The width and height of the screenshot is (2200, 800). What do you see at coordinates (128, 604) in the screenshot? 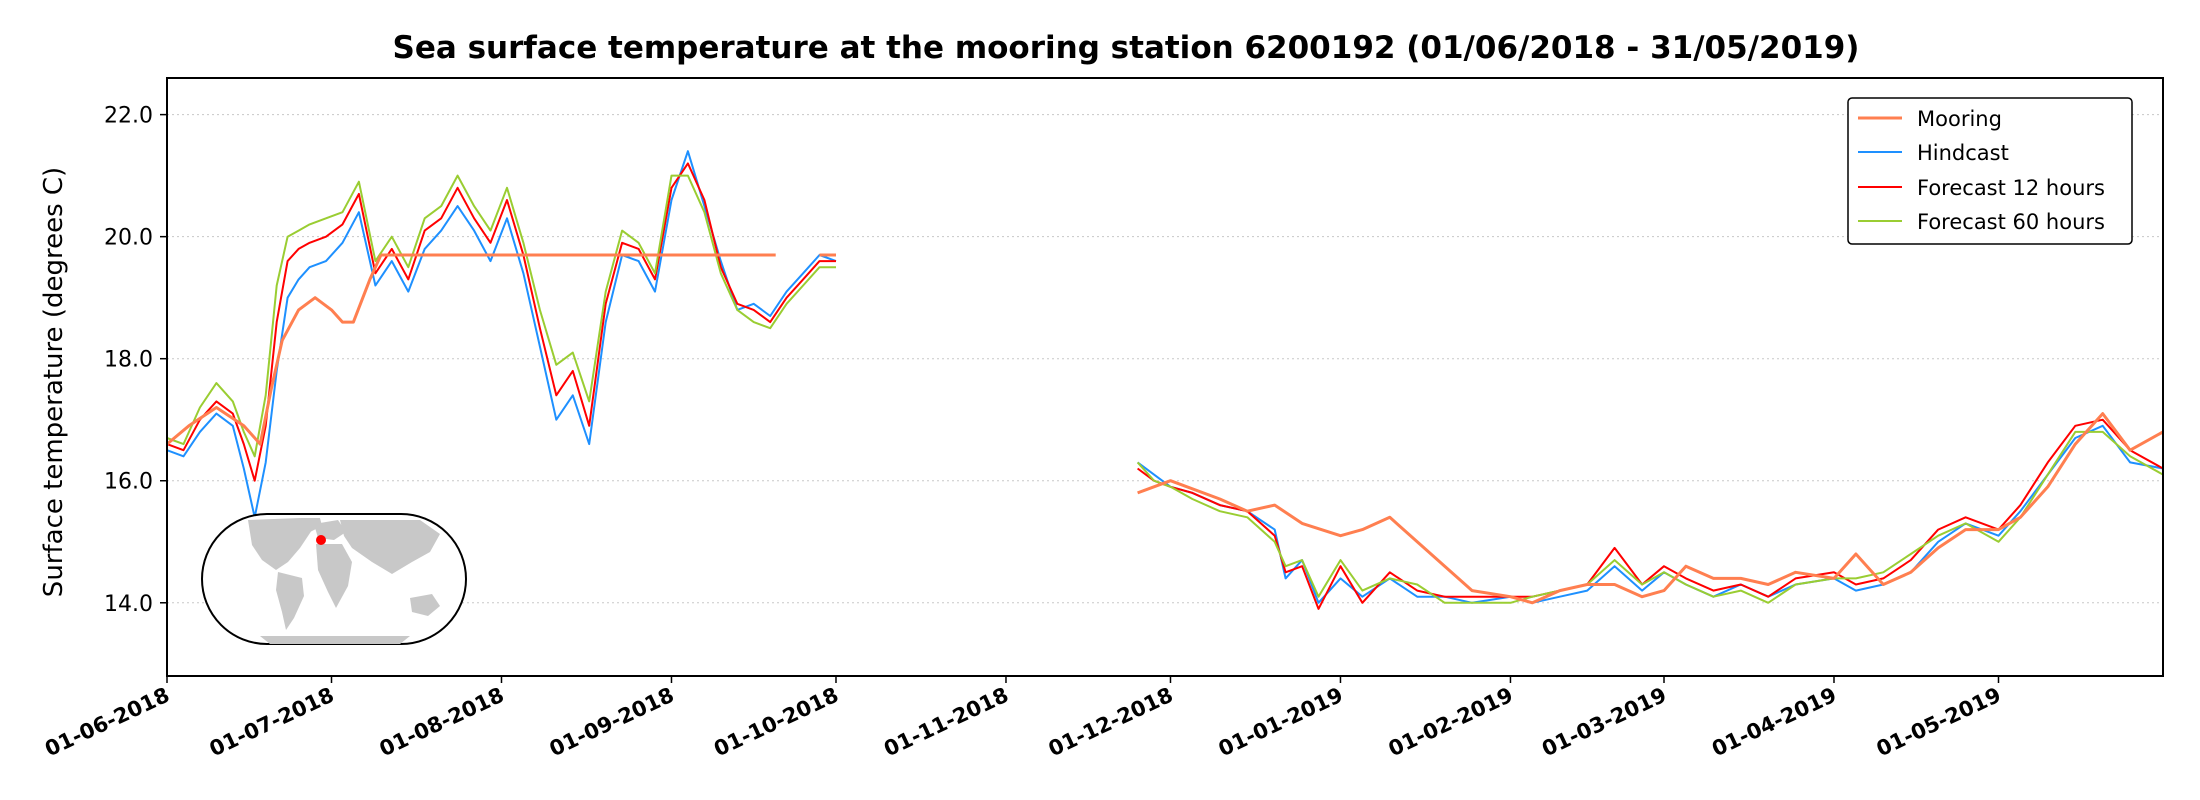
I see `y-tick-label: 14.0` at bounding box center [128, 604].